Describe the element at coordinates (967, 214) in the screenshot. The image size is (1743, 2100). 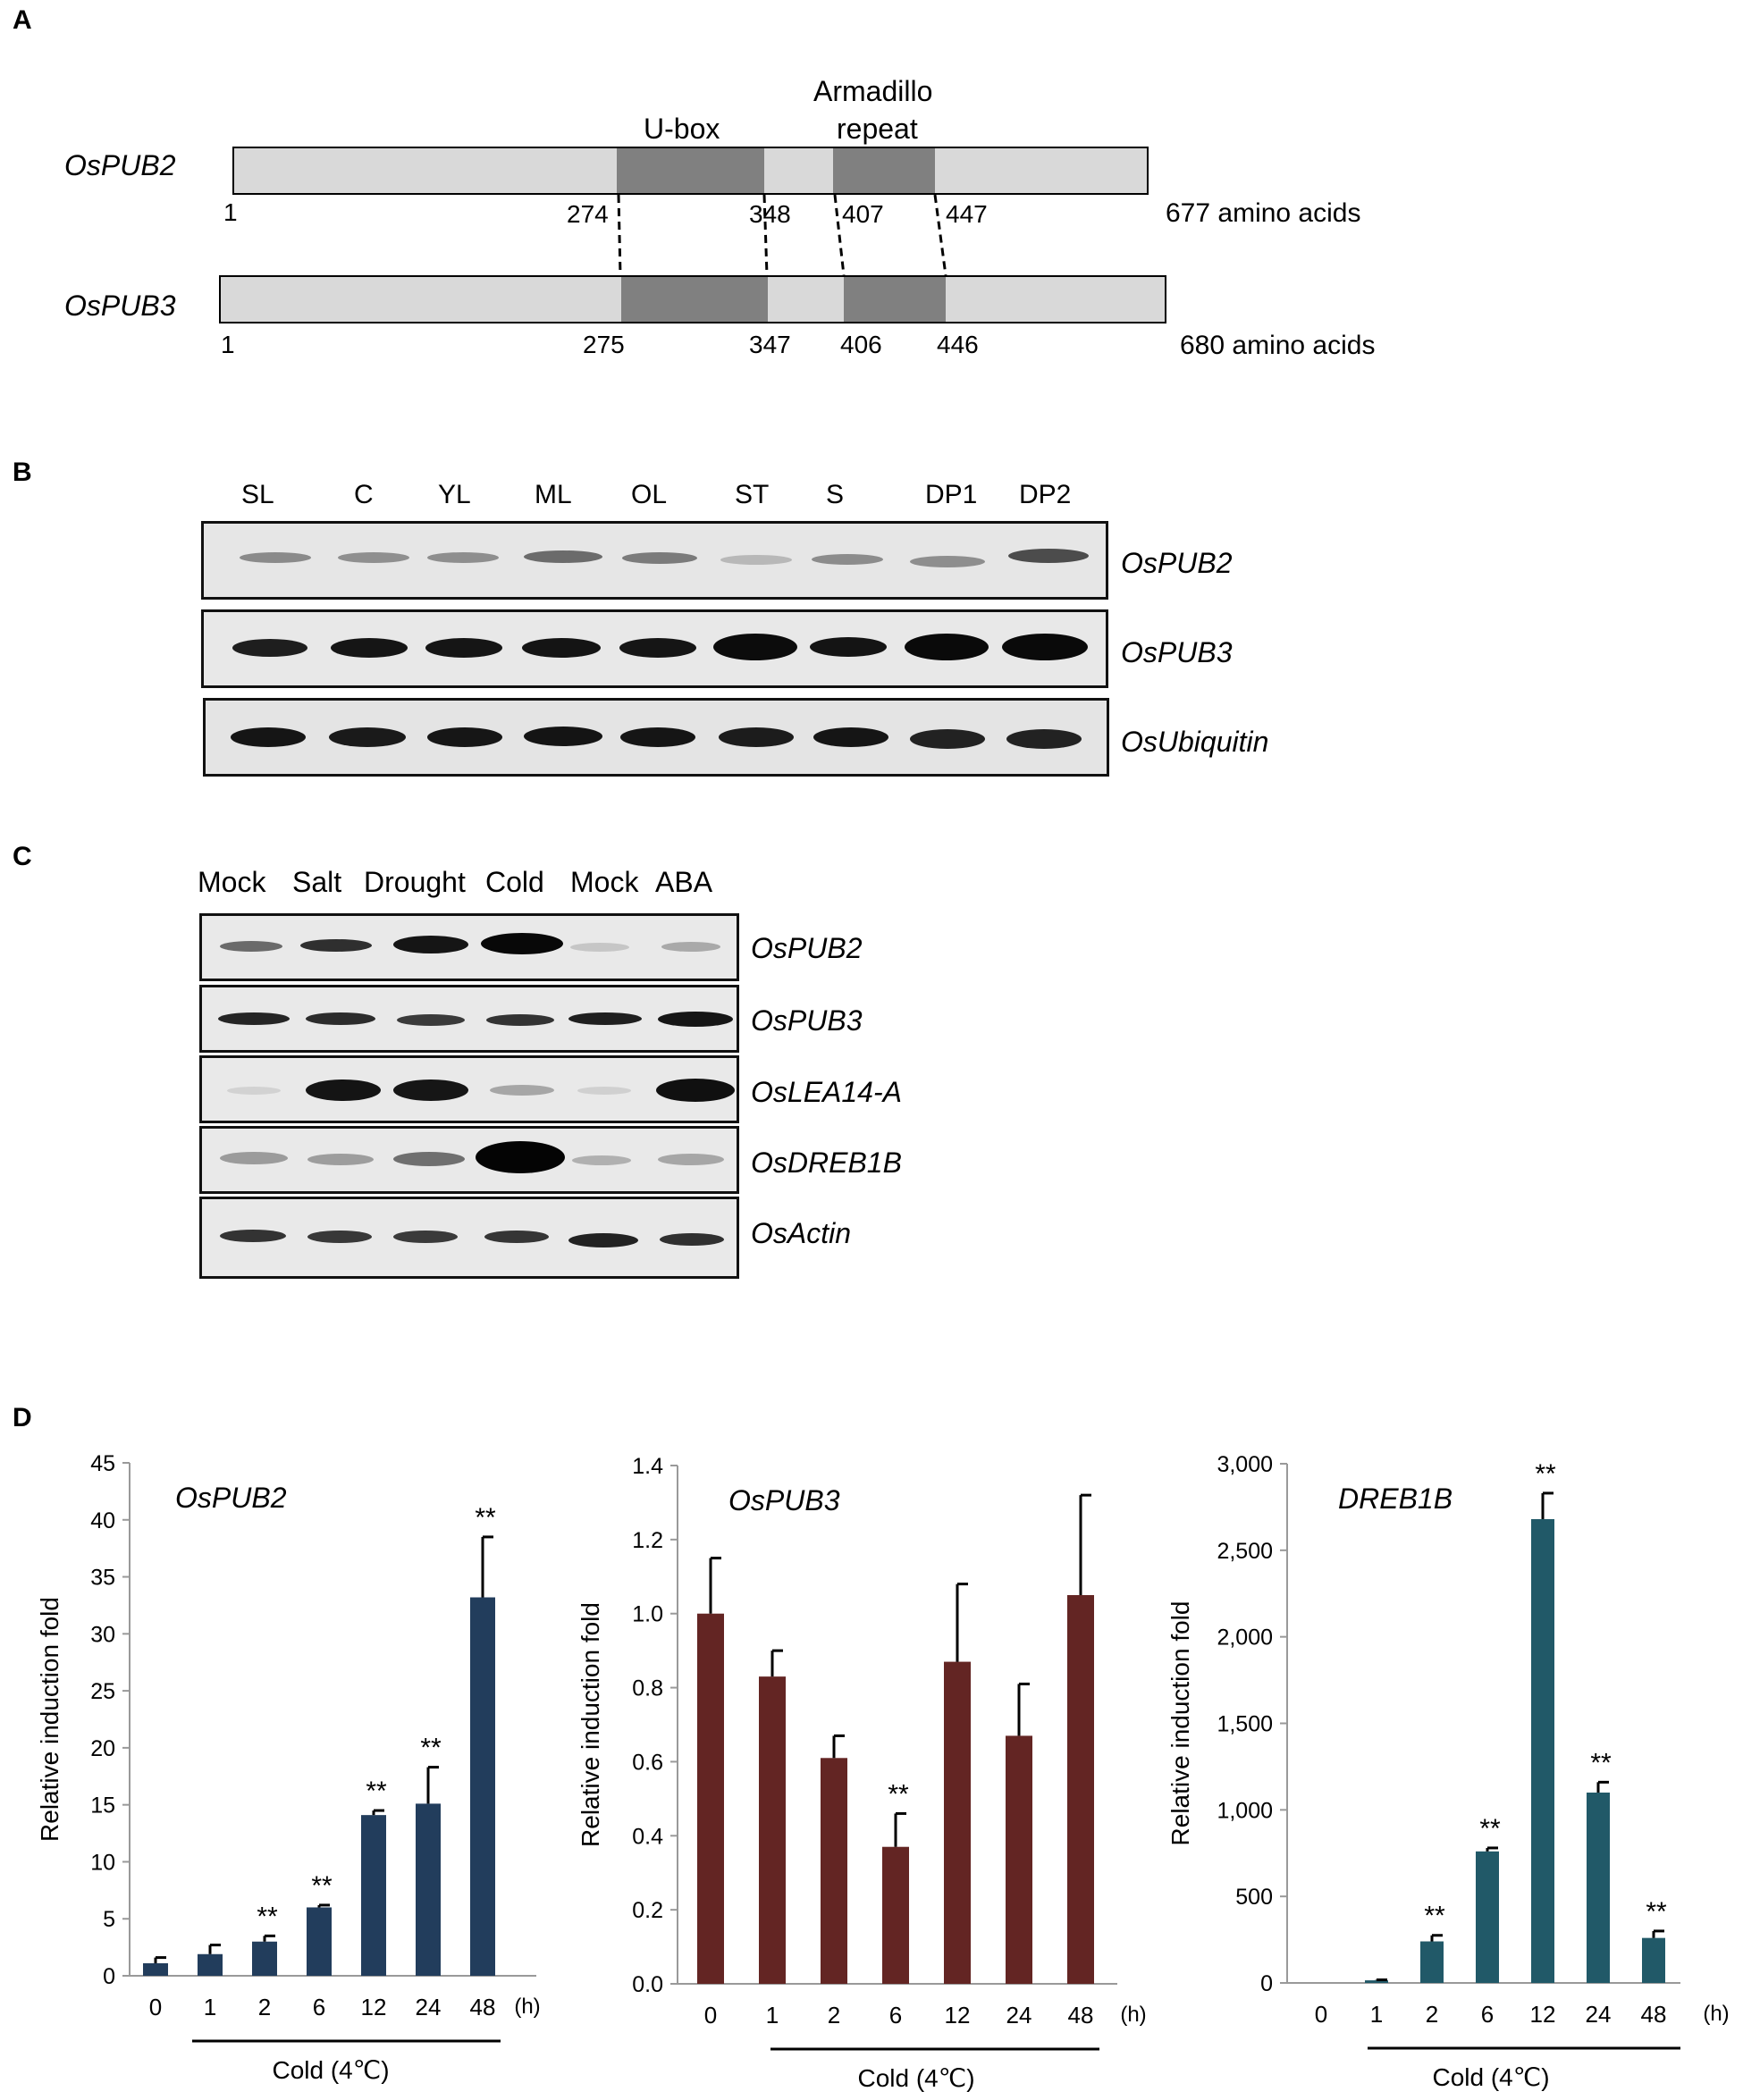
I see `pos-447: 447` at that location.